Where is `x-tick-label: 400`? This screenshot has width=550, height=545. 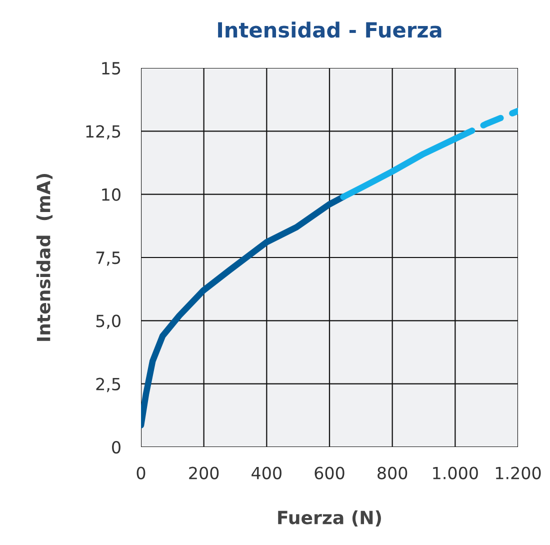
x-tick-label: 400 is located at coordinates (267, 473).